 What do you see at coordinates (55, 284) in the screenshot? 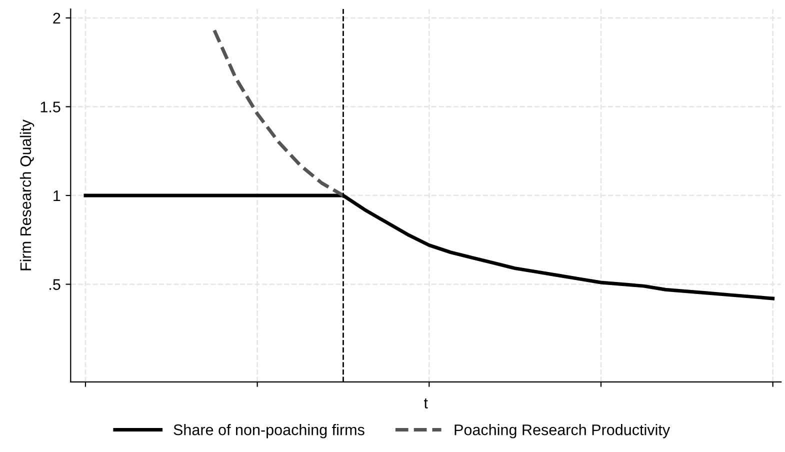
I see `y-tick-label: .5` at bounding box center [55, 284].